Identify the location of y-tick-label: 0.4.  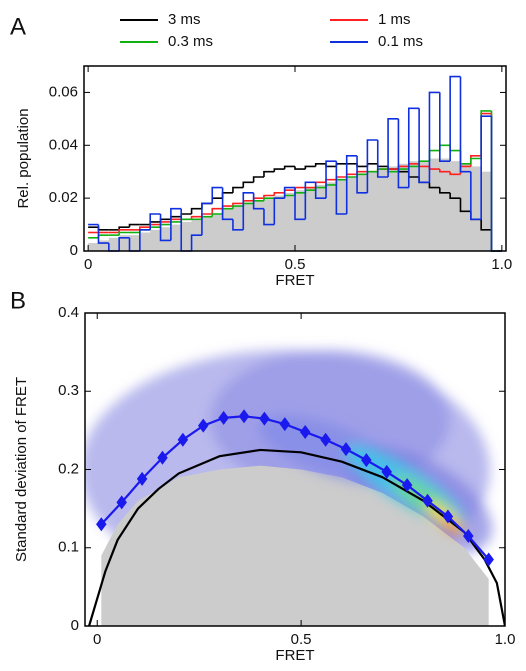
(68, 312).